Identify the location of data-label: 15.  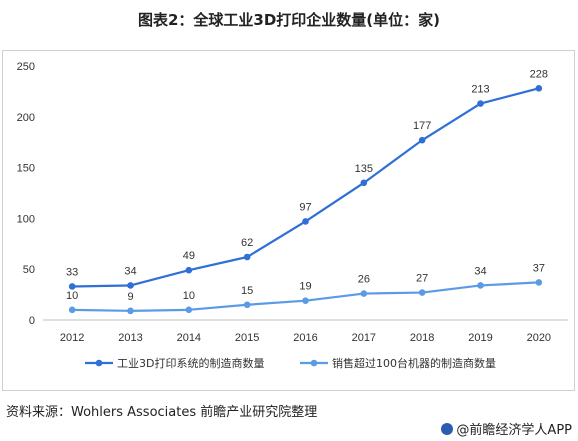
(247, 291).